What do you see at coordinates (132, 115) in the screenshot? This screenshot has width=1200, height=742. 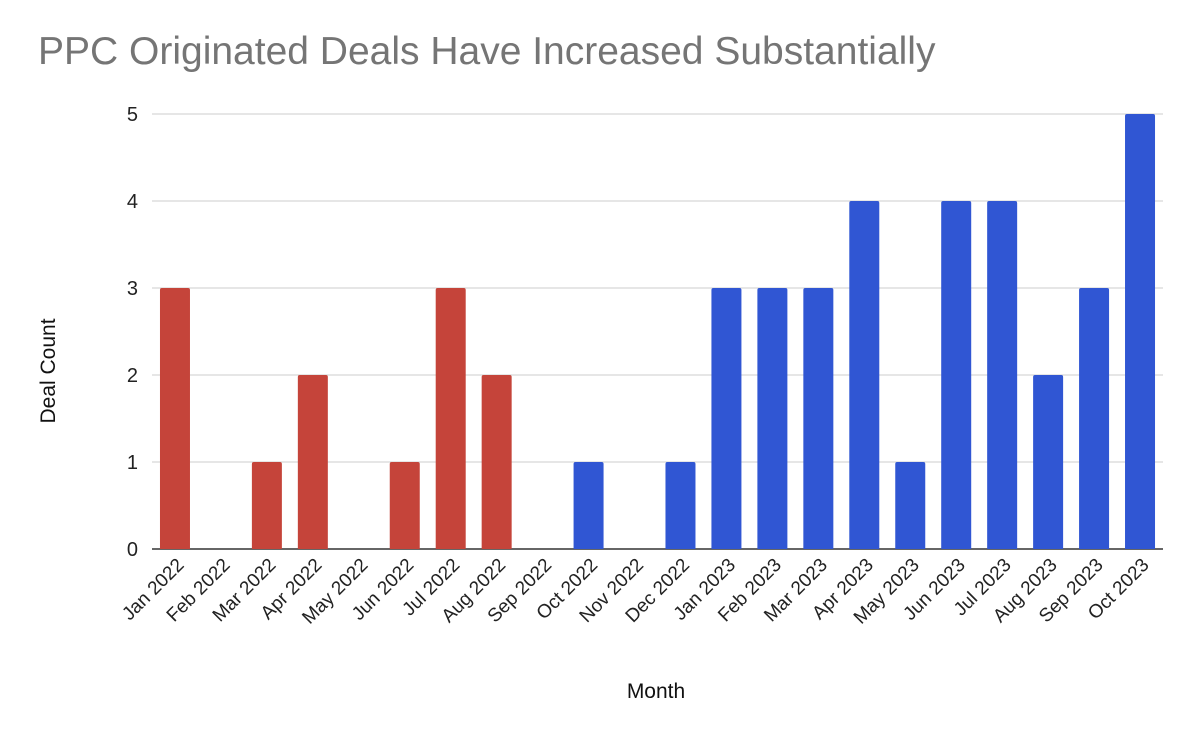 I see `y-tick-label: 5` at bounding box center [132, 115].